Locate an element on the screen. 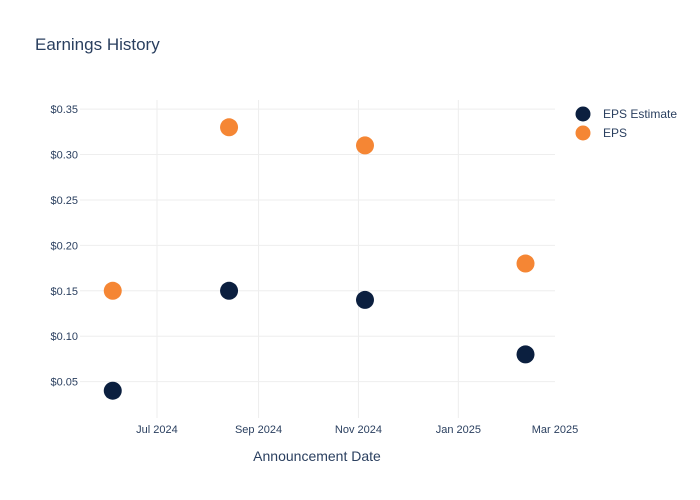 This screenshot has width=700, height=500. y-tick-label: $0.15 is located at coordinates (64, 292).